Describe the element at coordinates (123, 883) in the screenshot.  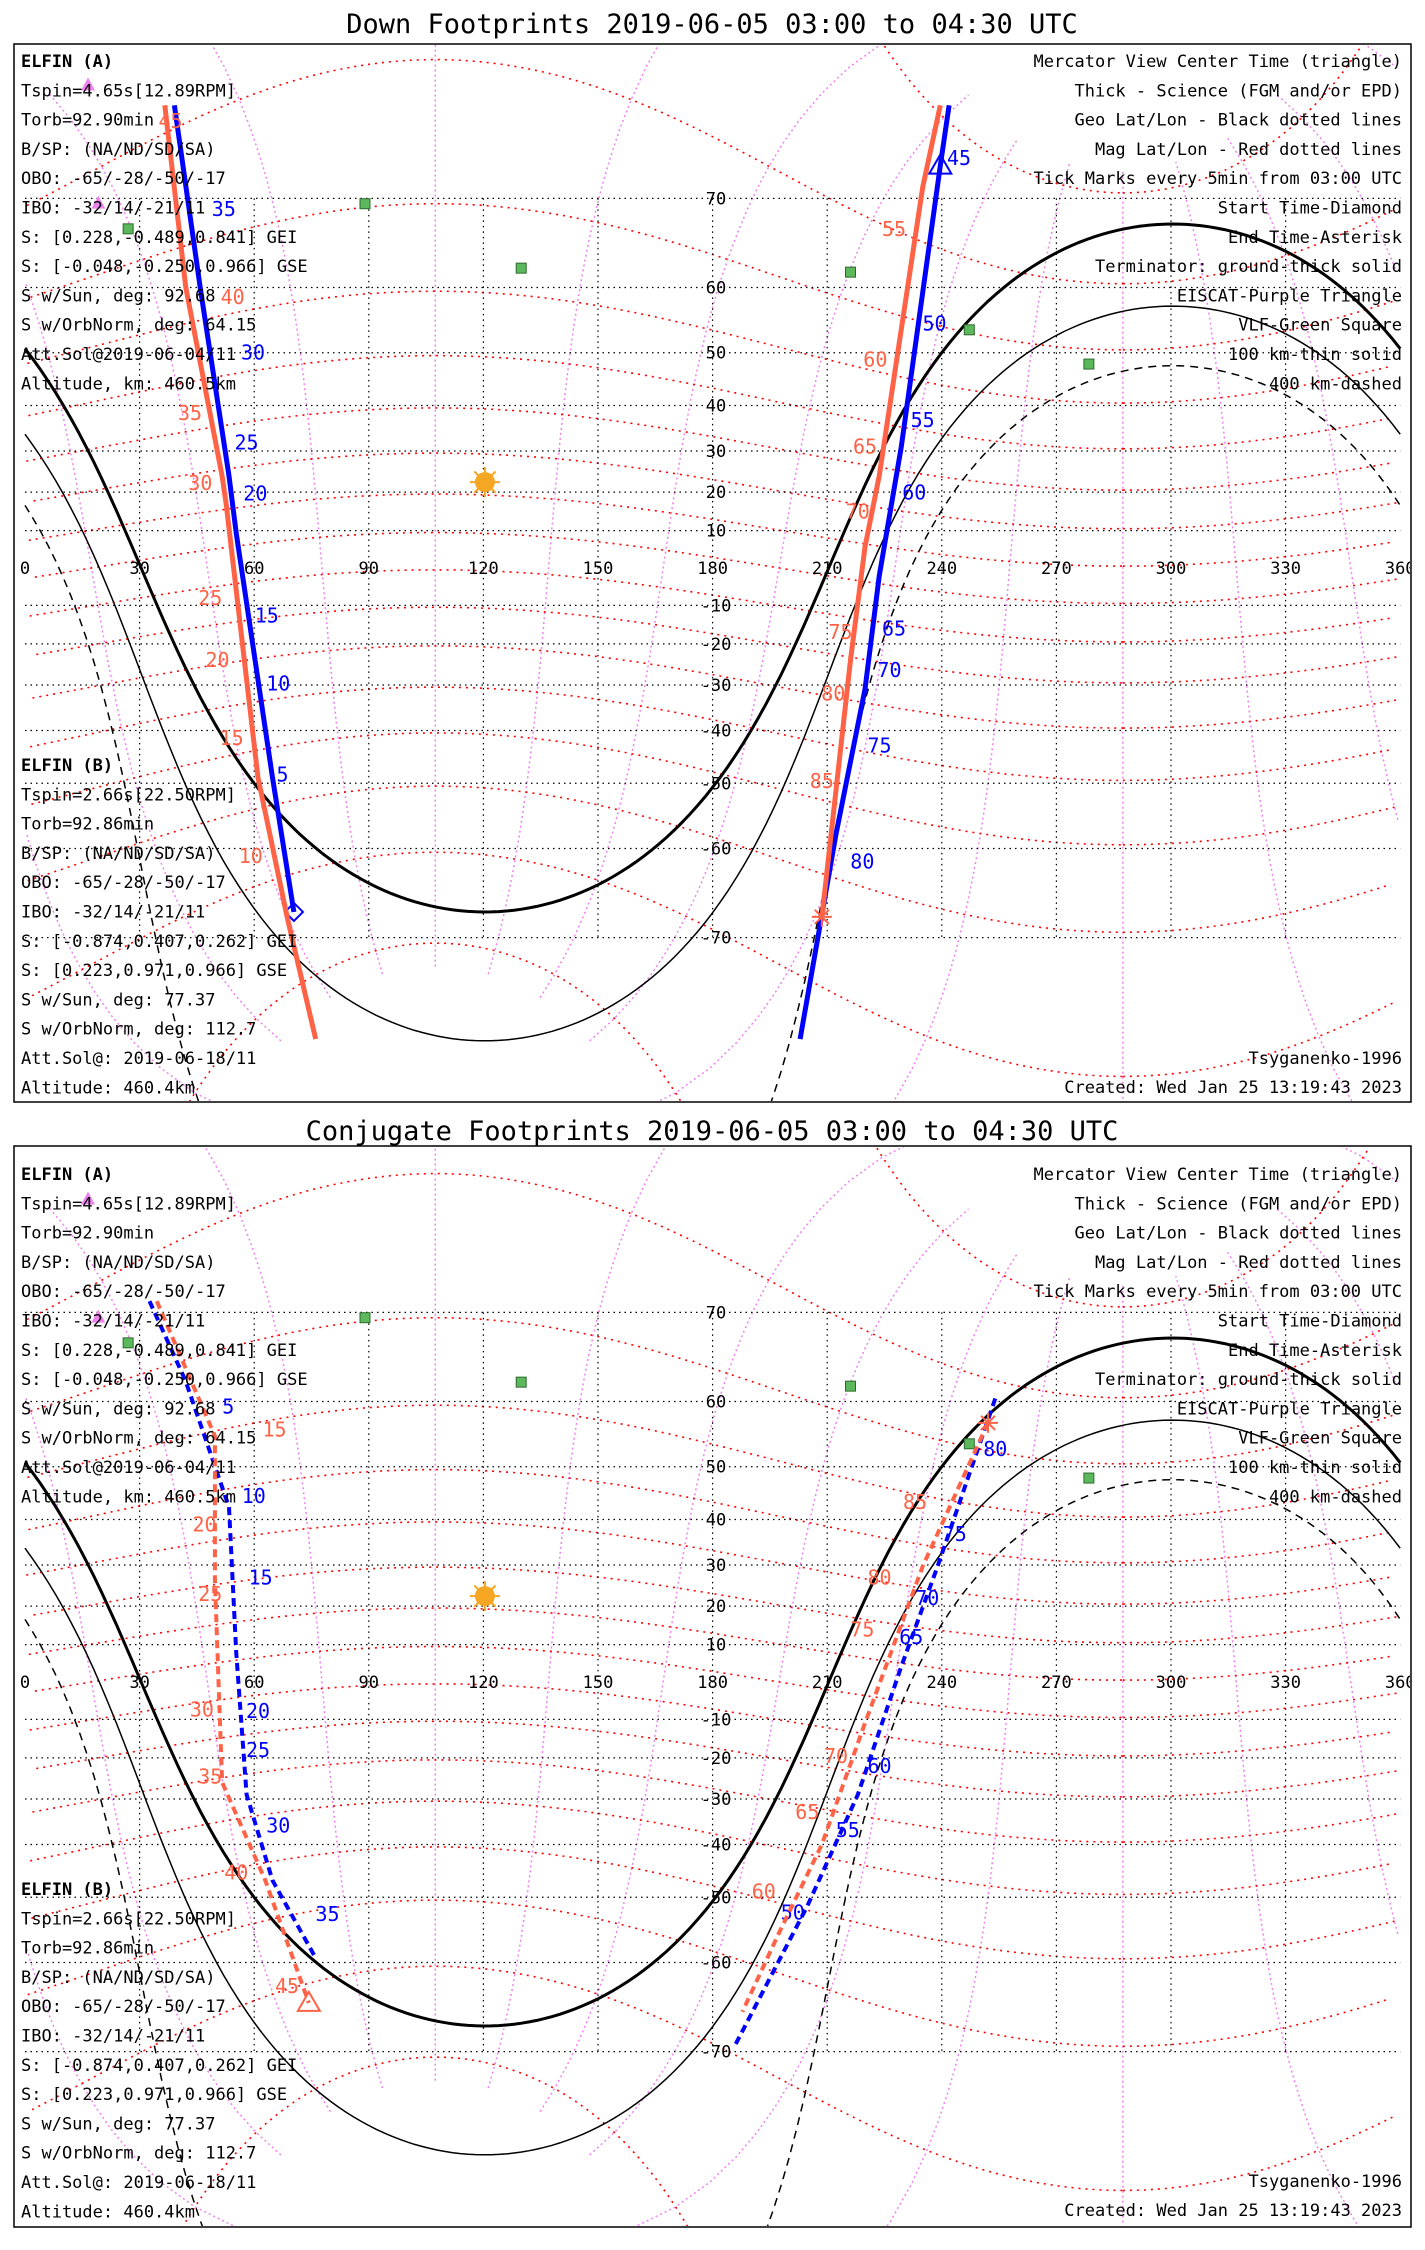
I see `elfin-b-info-line: OBO: -65/-28/-50/-17` at that location.